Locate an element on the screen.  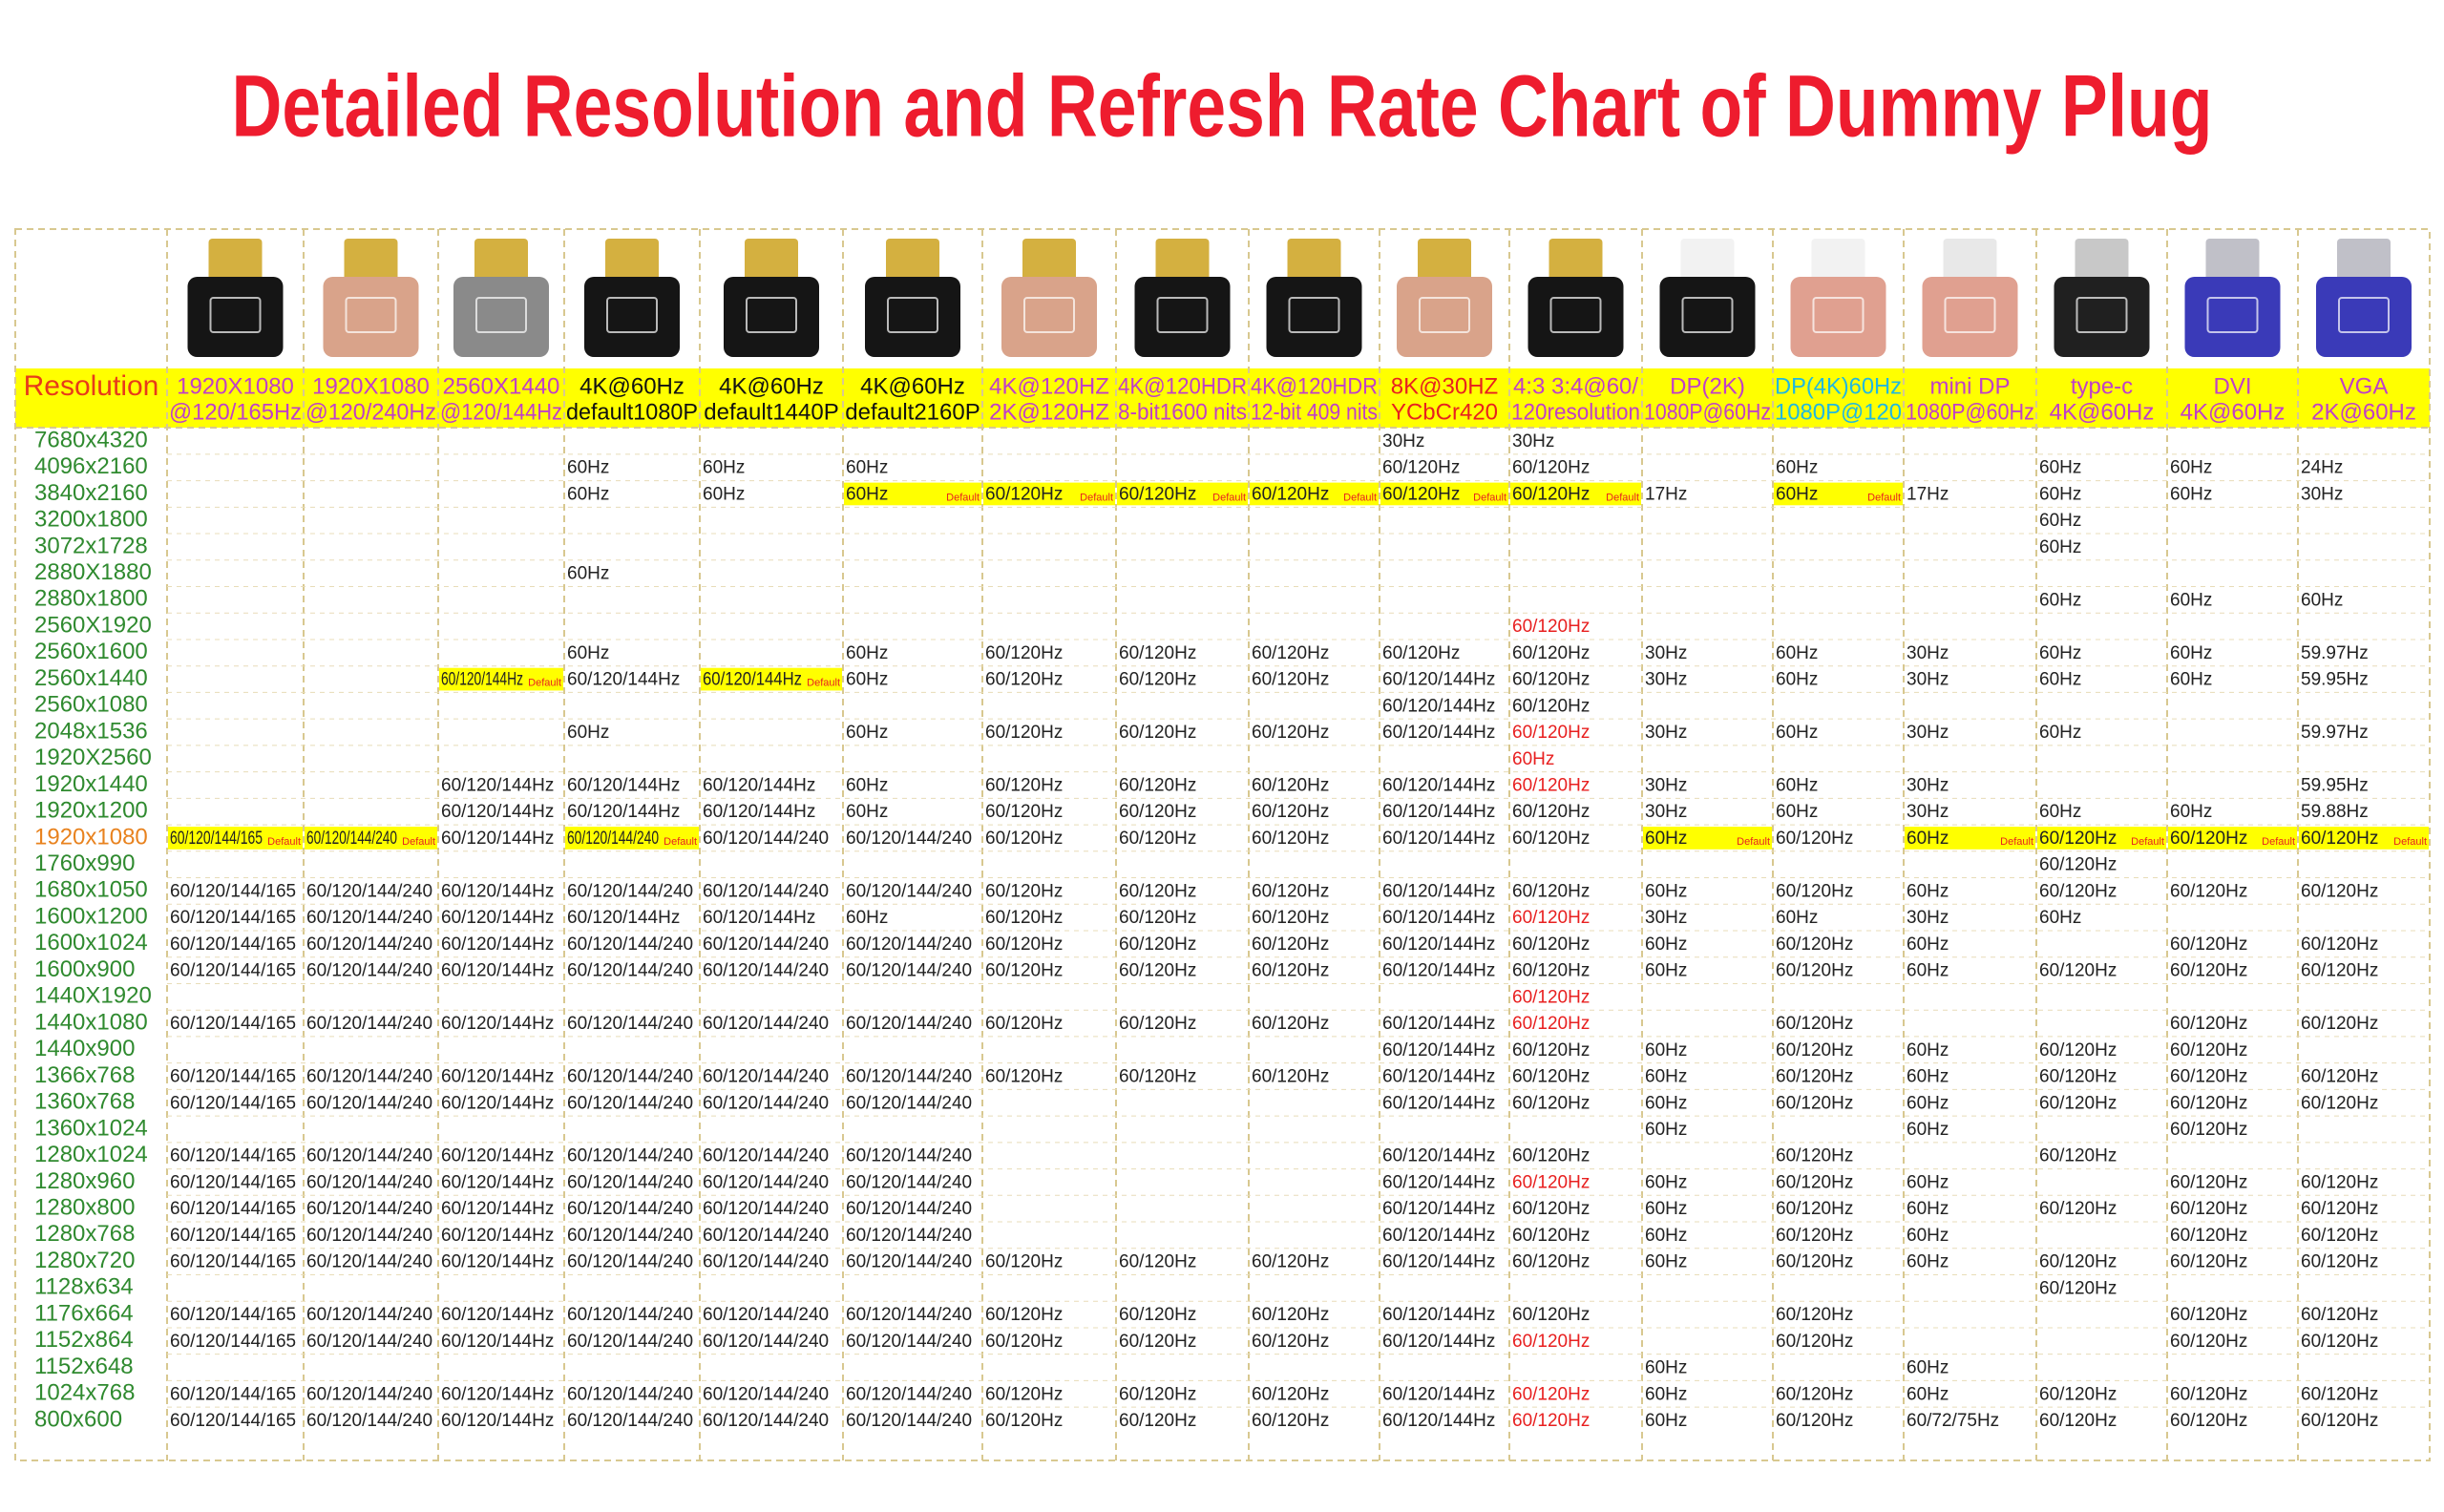
header-band is located at coordinates (1223, 398).